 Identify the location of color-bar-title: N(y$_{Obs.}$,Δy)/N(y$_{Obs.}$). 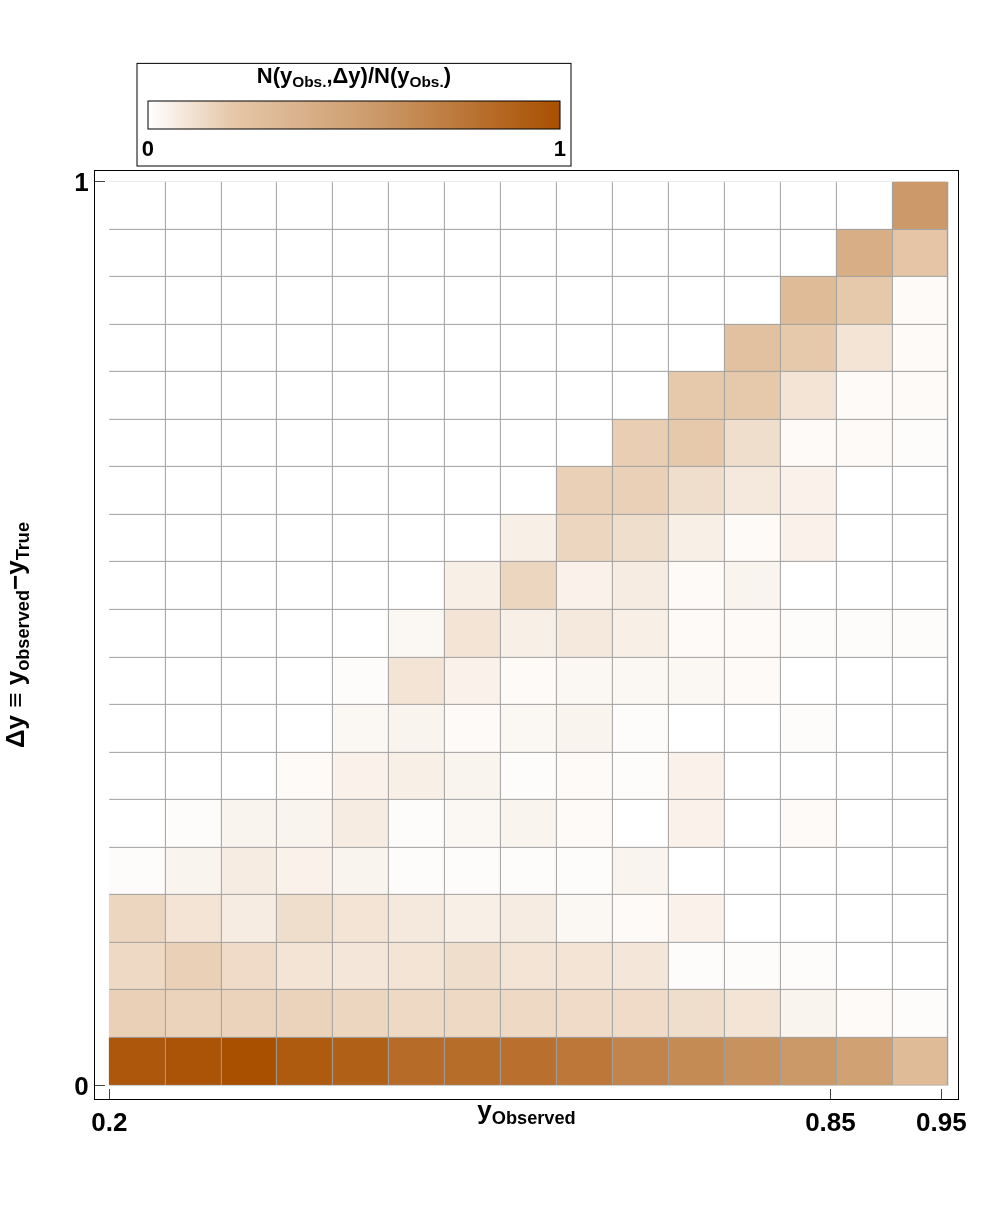
(354, 76).